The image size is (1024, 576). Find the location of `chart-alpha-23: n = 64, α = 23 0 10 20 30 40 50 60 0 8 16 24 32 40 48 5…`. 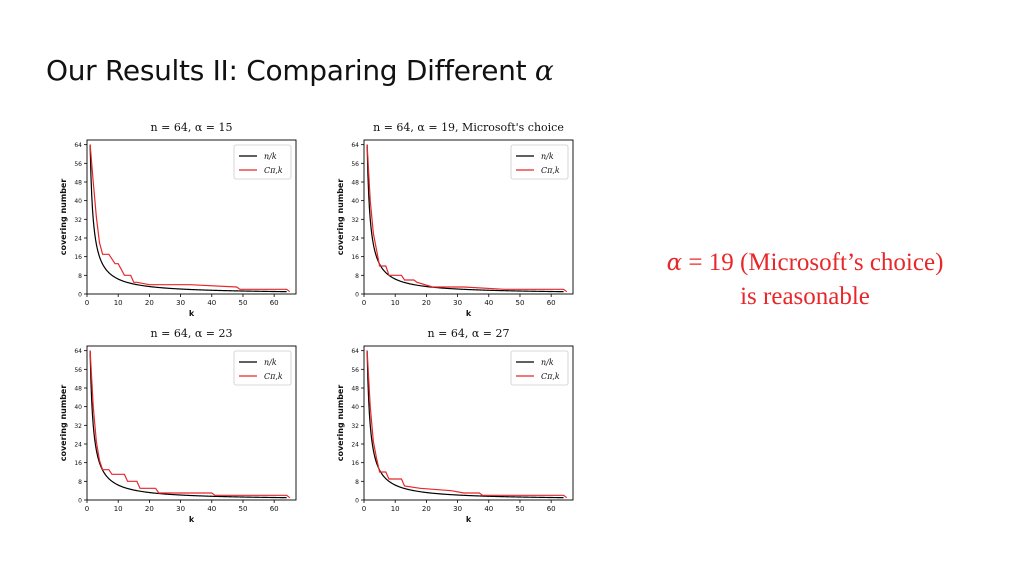

chart-alpha-23: n = 64, α = 23 0 10 20 30 40 50 60 0 8 16 24 32 40 48 5… is located at coordinates (178, 425).